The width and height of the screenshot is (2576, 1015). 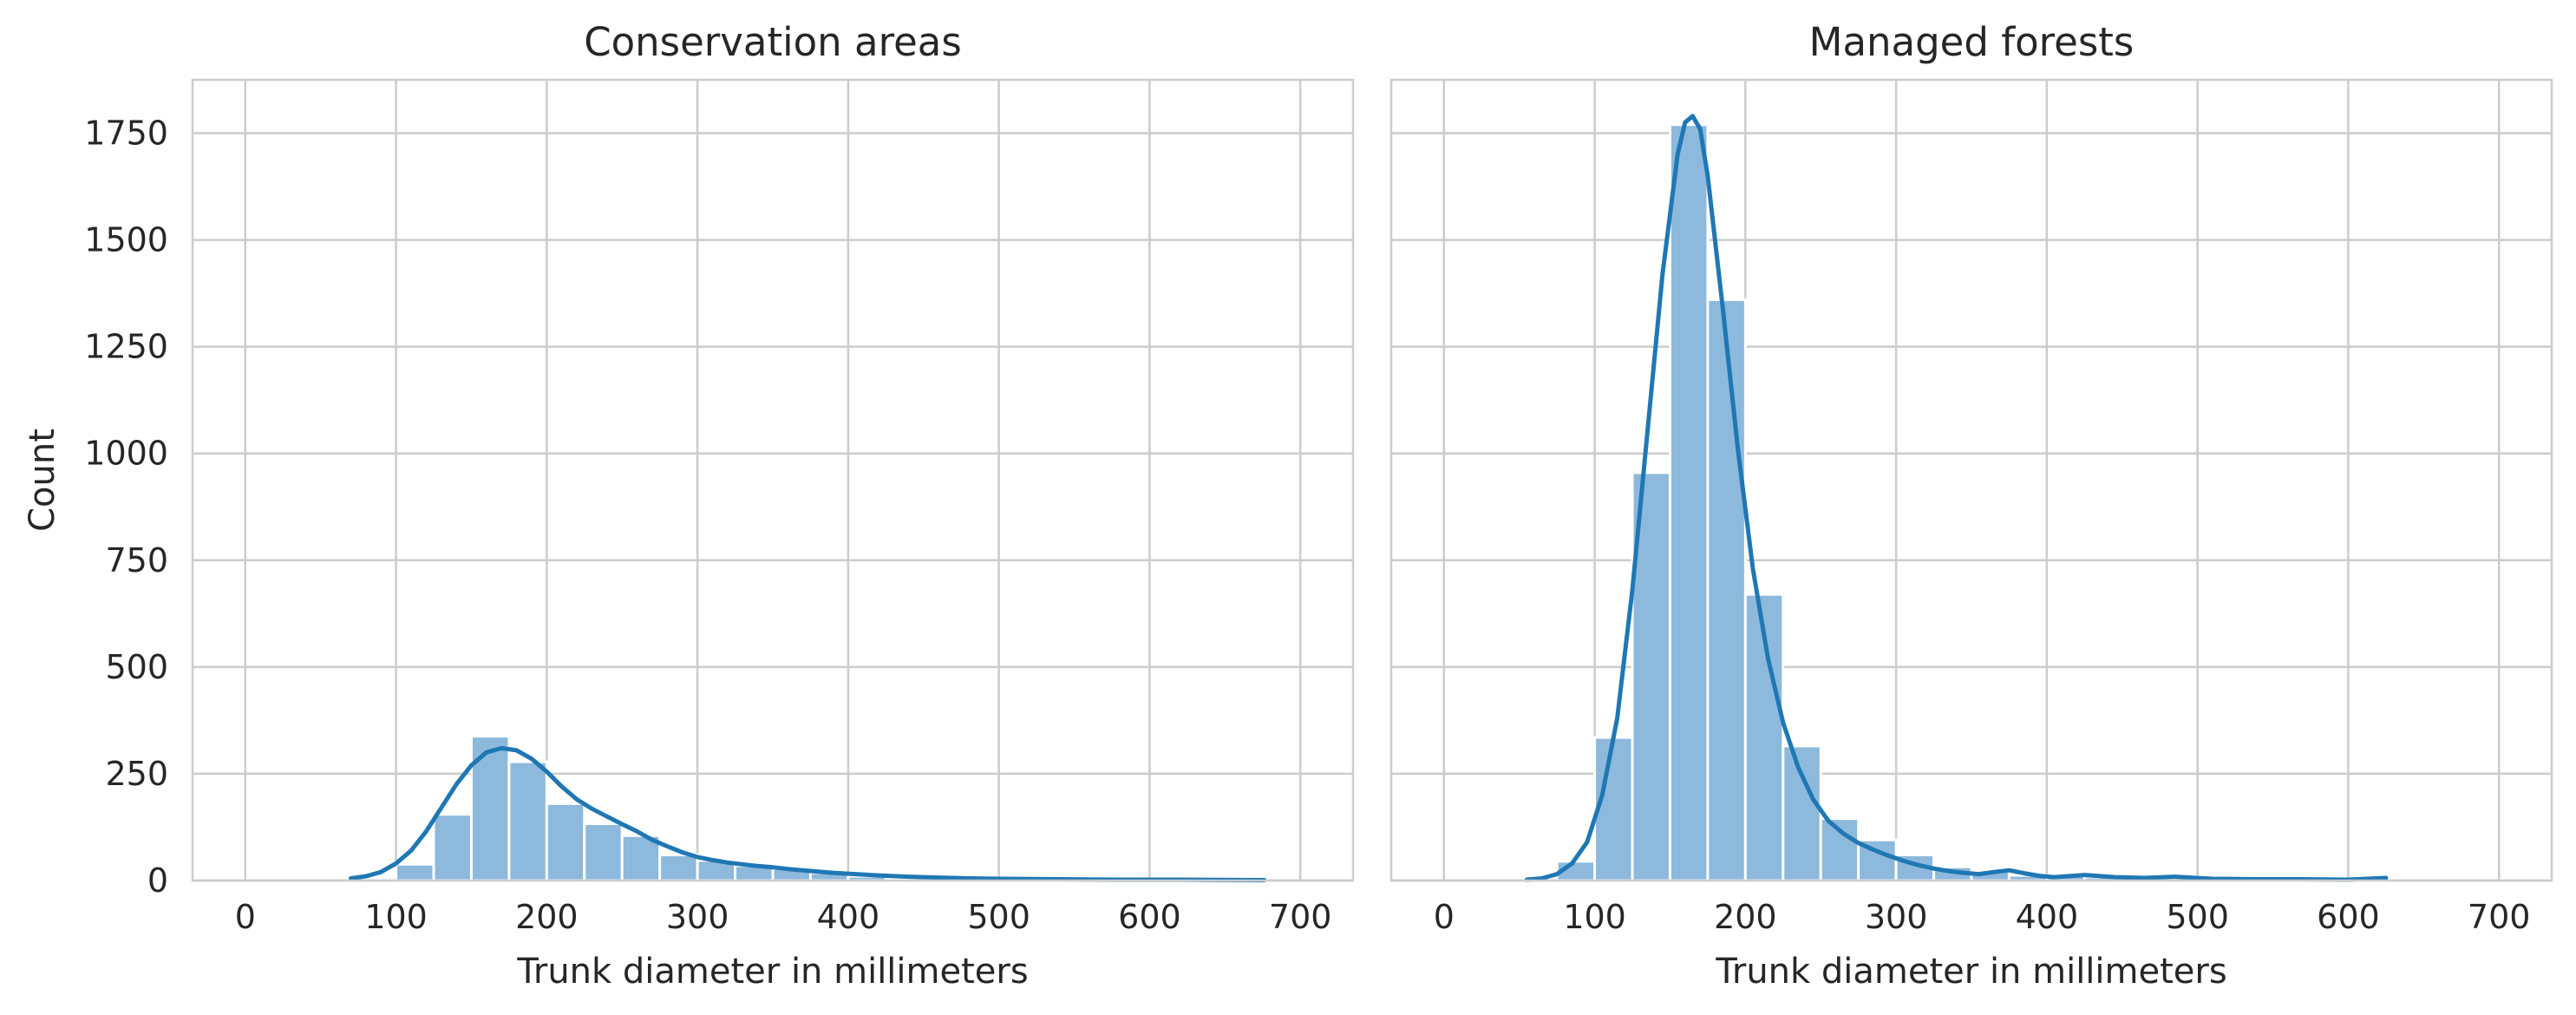 I want to click on chart-title: Conservation areas, so click(x=773, y=42).